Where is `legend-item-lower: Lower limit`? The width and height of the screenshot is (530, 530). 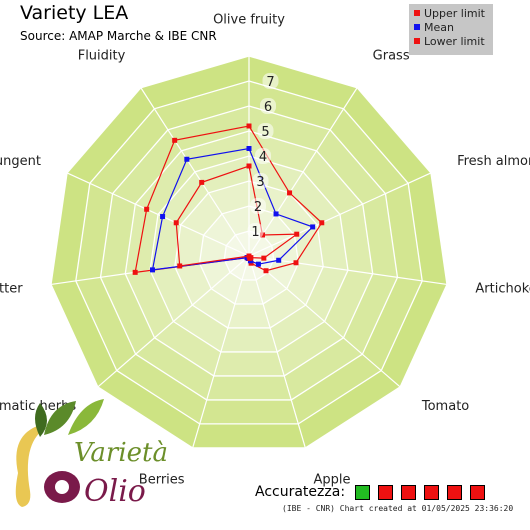 legend-item-lower: Lower limit is located at coordinates (453, 42).